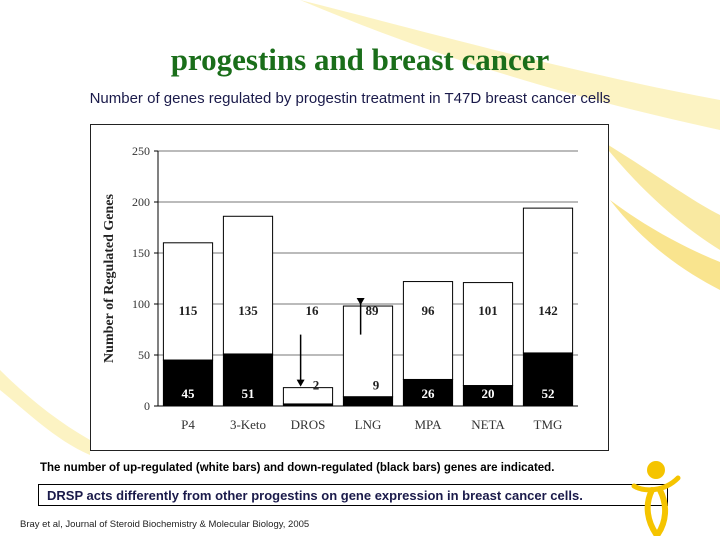 This screenshot has width=720, height=540. What do you see at coordinates (189, 393) in the screenshot?
I see `data-label-down: 45` at bounding box center [189, 393].